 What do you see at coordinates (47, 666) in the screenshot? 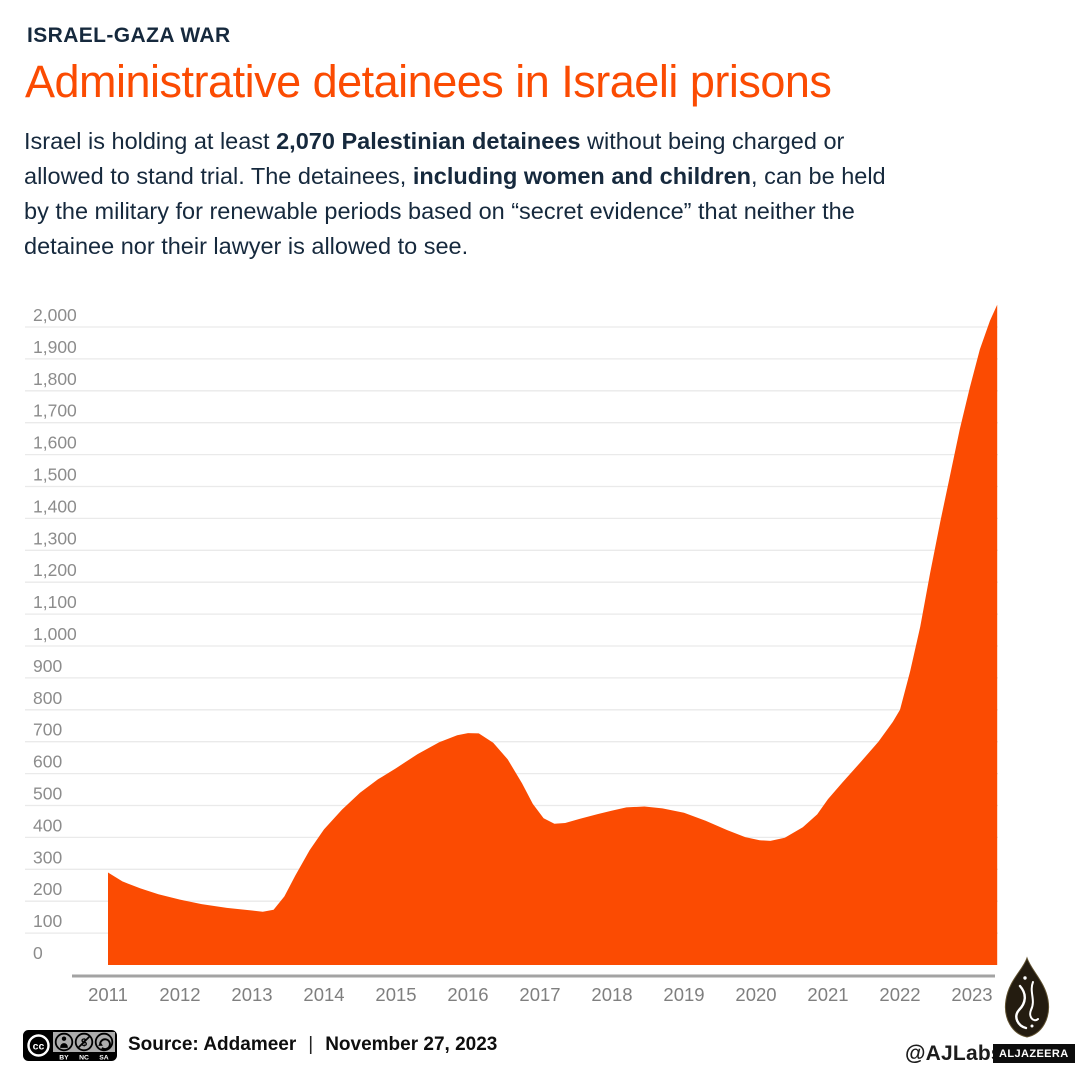
I see `y-axis-tick-label: 900` at bounding box center [47, 666].